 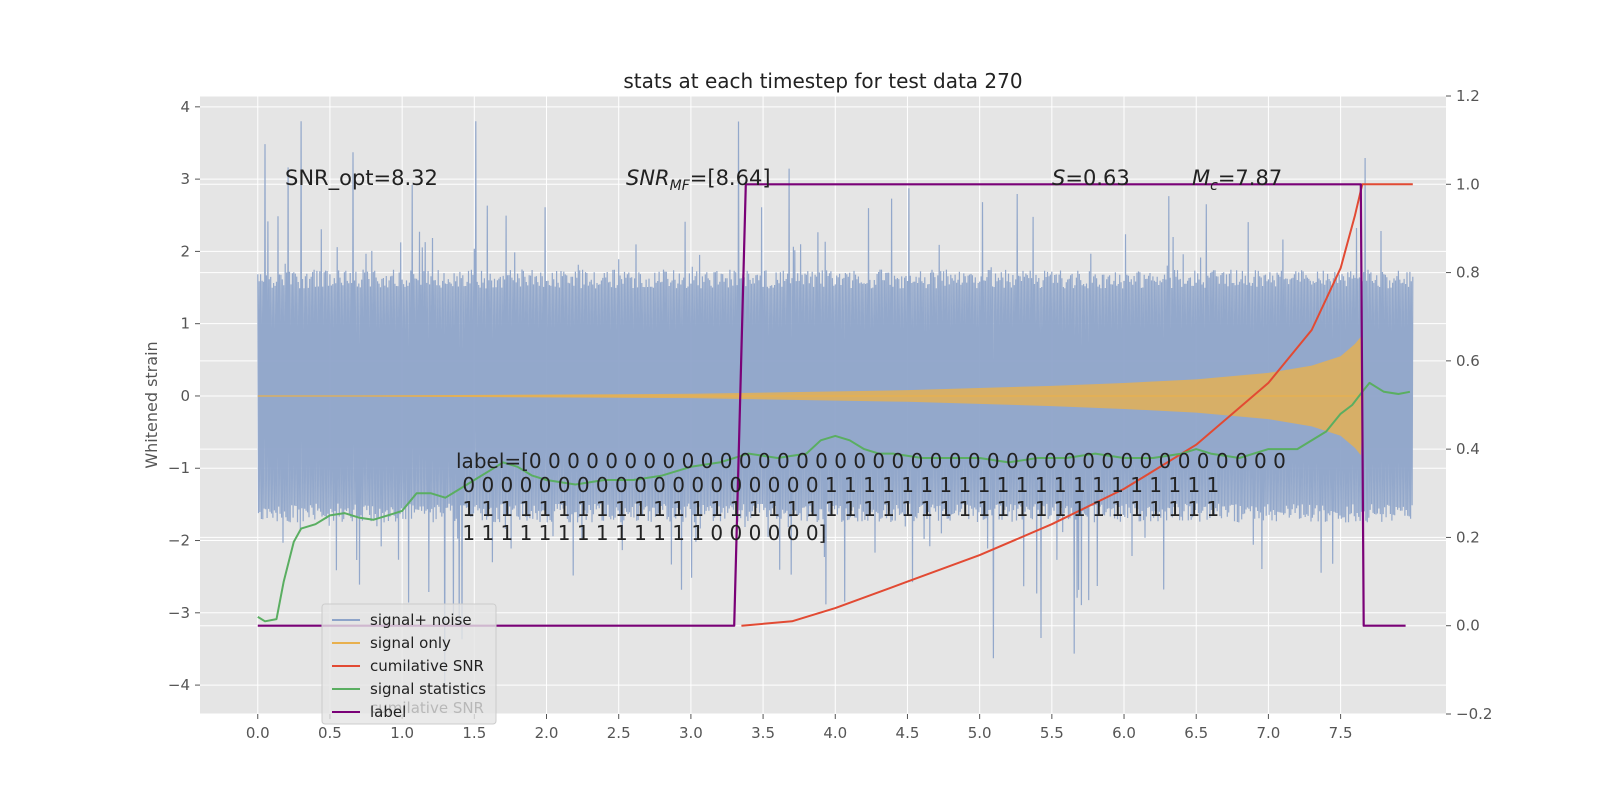 I want to click on x-tick-label: 2.0, so click(x=547, y=733).